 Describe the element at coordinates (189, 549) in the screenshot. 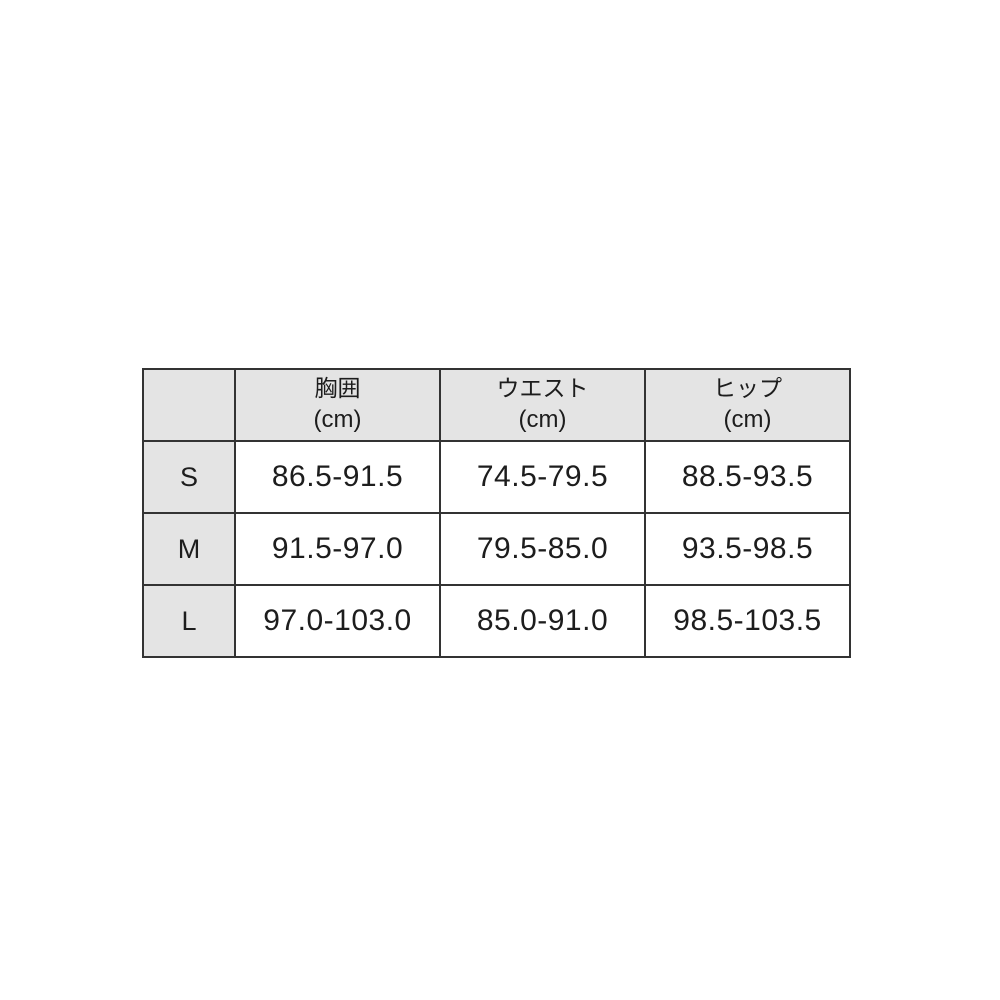

I see `size-label-m: M` at that location.